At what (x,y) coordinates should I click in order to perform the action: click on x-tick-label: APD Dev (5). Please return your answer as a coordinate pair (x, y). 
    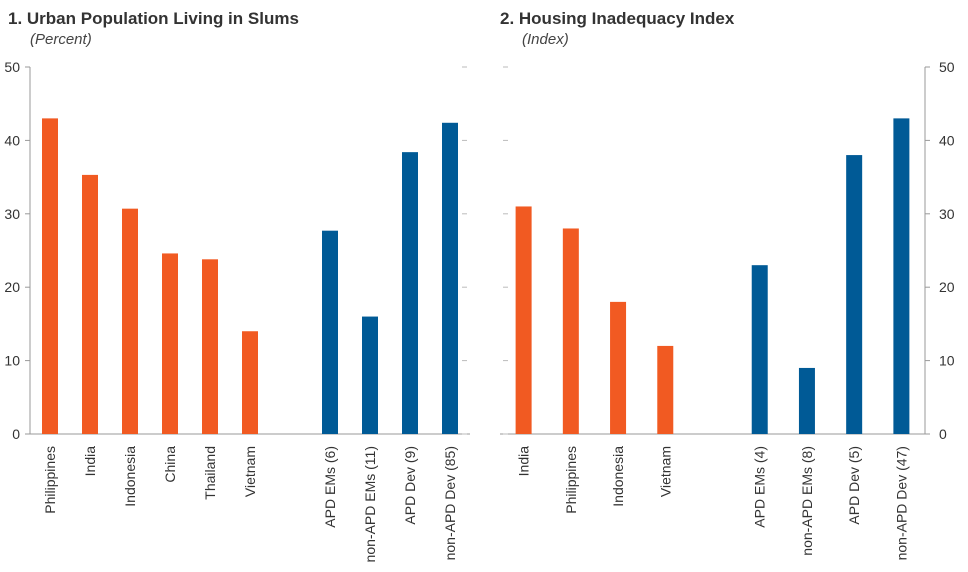
    Looking at the image, I should click on (854, 485).